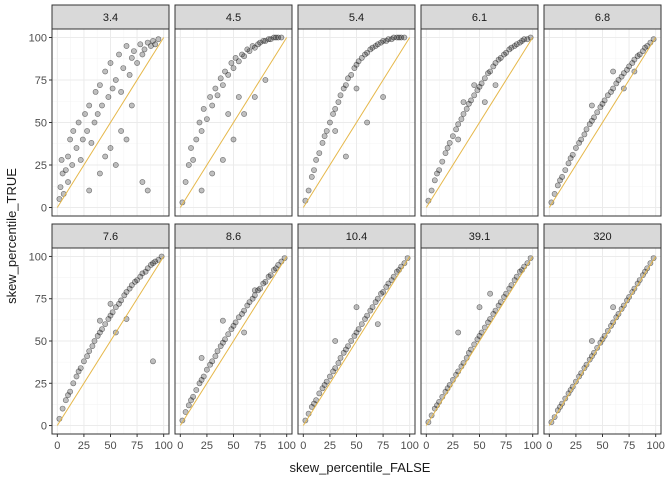 The width and height of the screenshot is (672, 480). I want to click on panel-border, so click(356, 122).